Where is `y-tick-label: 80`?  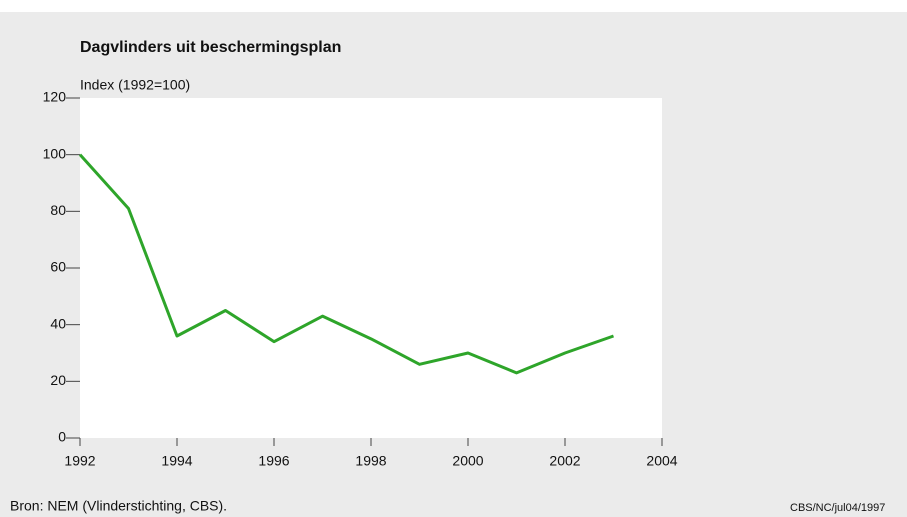 y-tick-label: 80 is located at coordinates (58, 210).